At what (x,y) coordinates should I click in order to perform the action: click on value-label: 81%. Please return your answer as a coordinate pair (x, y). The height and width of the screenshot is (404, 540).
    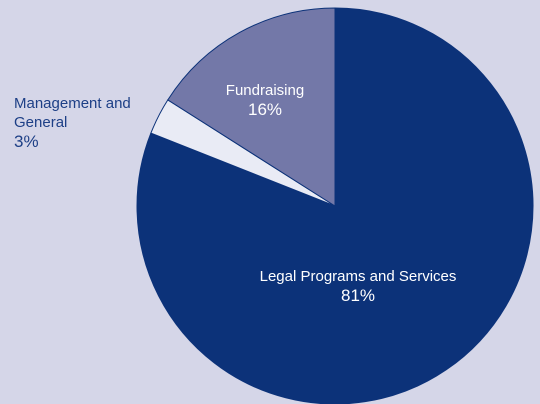
    Looking at the image, I should click on (358, 295).